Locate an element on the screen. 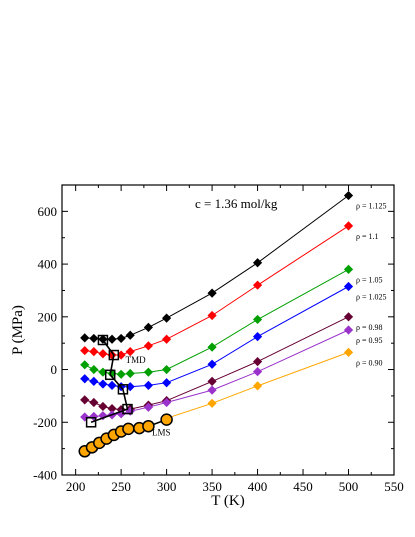 The height and width of the screenshot is (537, 415). series-6: ρ = 0.90 is located at coordinates (272, 385).